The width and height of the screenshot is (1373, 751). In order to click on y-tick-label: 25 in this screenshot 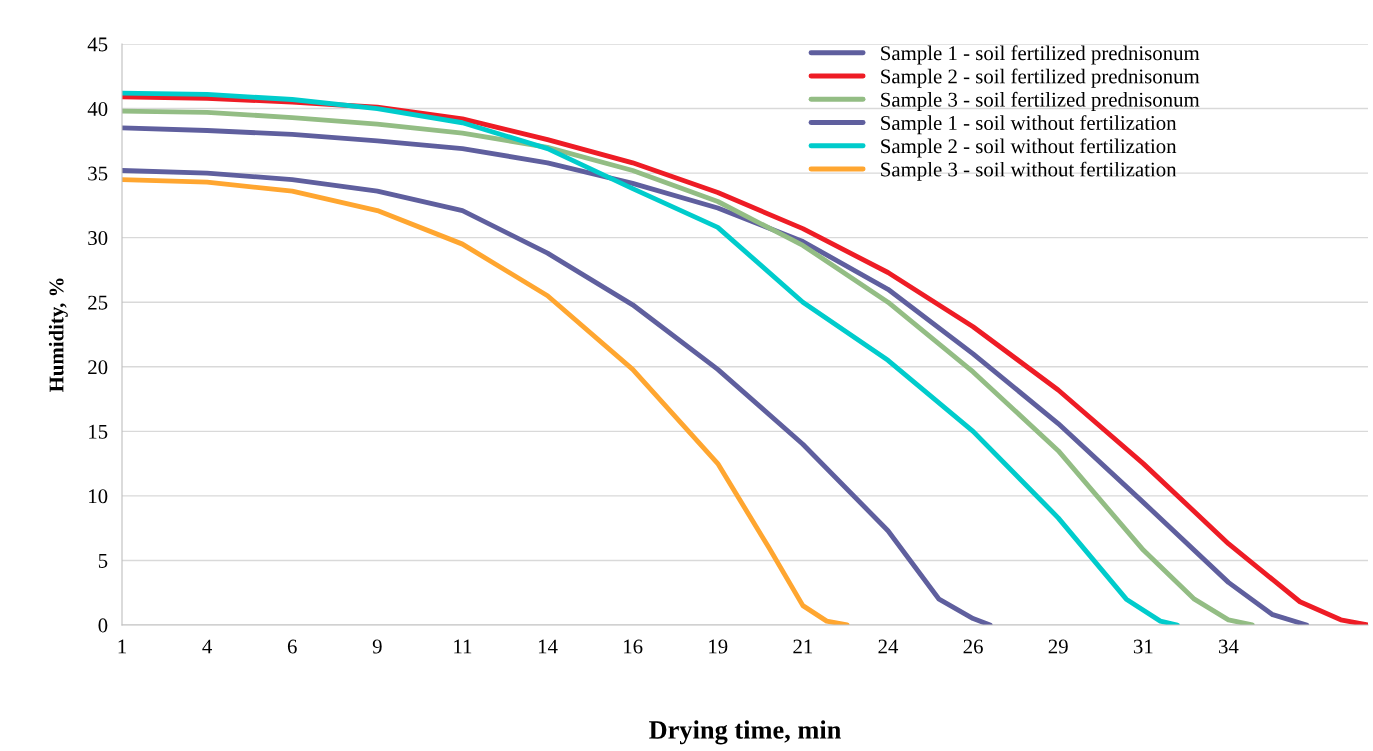, I will do `click(98, 302)`.